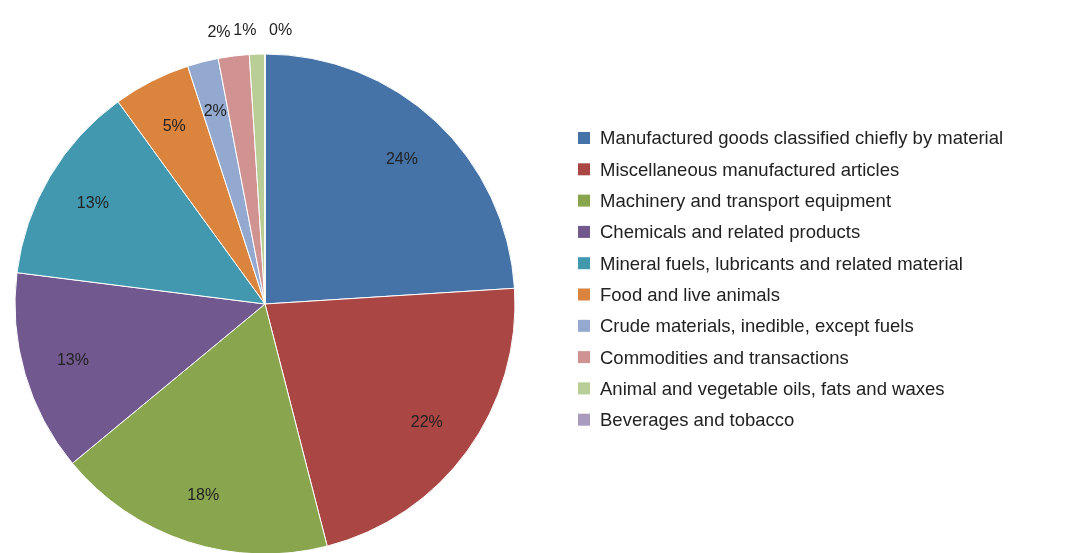  I want to click on data-label: 5%, so click(174, 126).